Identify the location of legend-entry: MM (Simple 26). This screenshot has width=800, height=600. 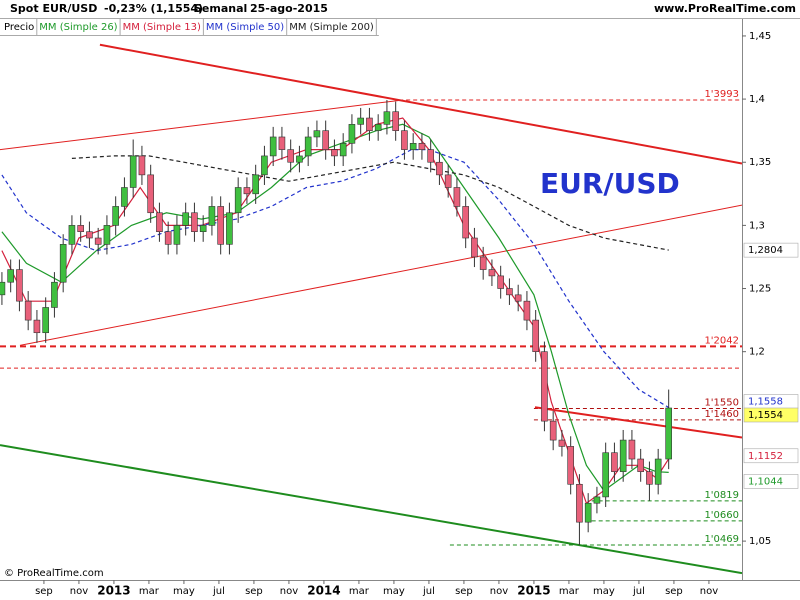
(78, 27).